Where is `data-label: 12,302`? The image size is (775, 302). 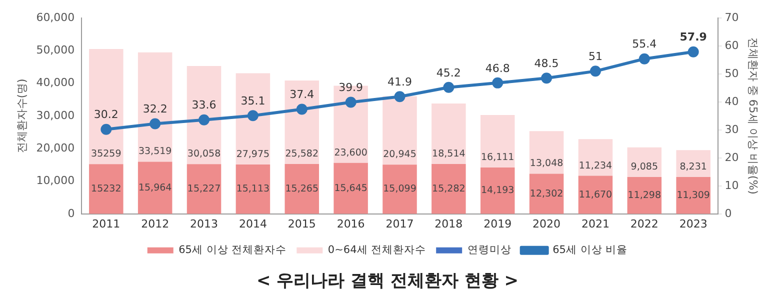
data-label: 12,302 is located at coordinates (547, 194).